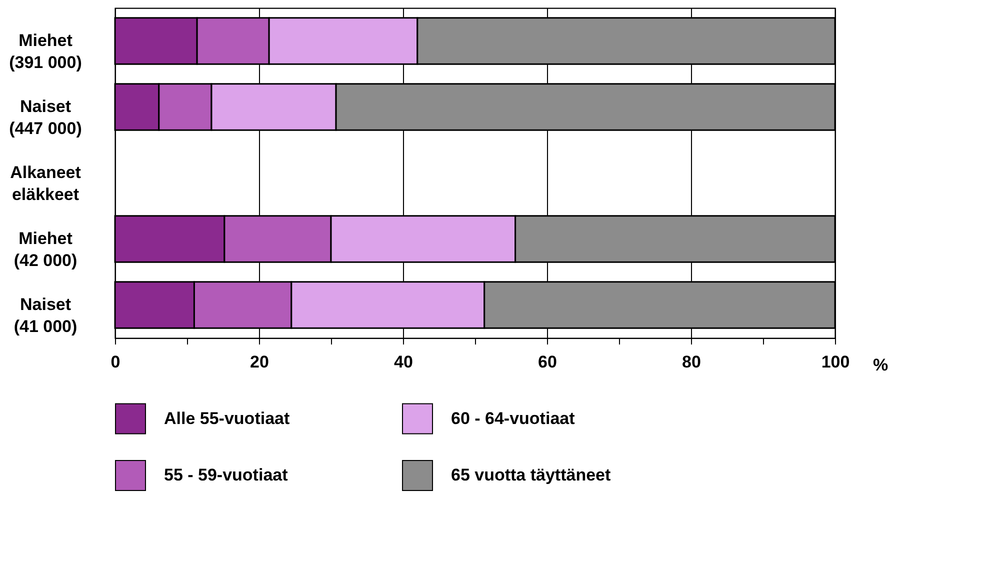  Describe the element at coordinates (547, 362) in the screenshot. I see `x-tick-label: 60` at that location.